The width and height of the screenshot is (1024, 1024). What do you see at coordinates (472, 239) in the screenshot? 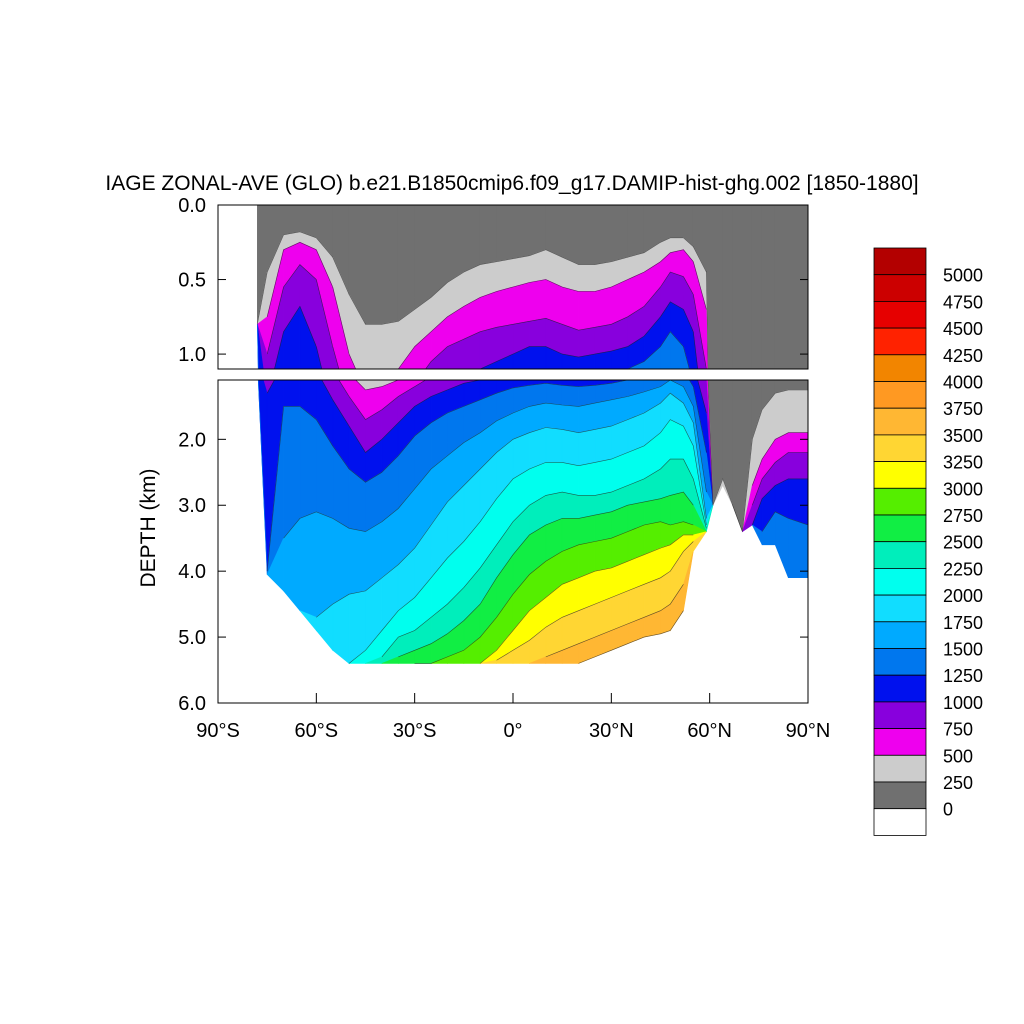
I see `field-band--15-0` at bounding box center [472, 239].